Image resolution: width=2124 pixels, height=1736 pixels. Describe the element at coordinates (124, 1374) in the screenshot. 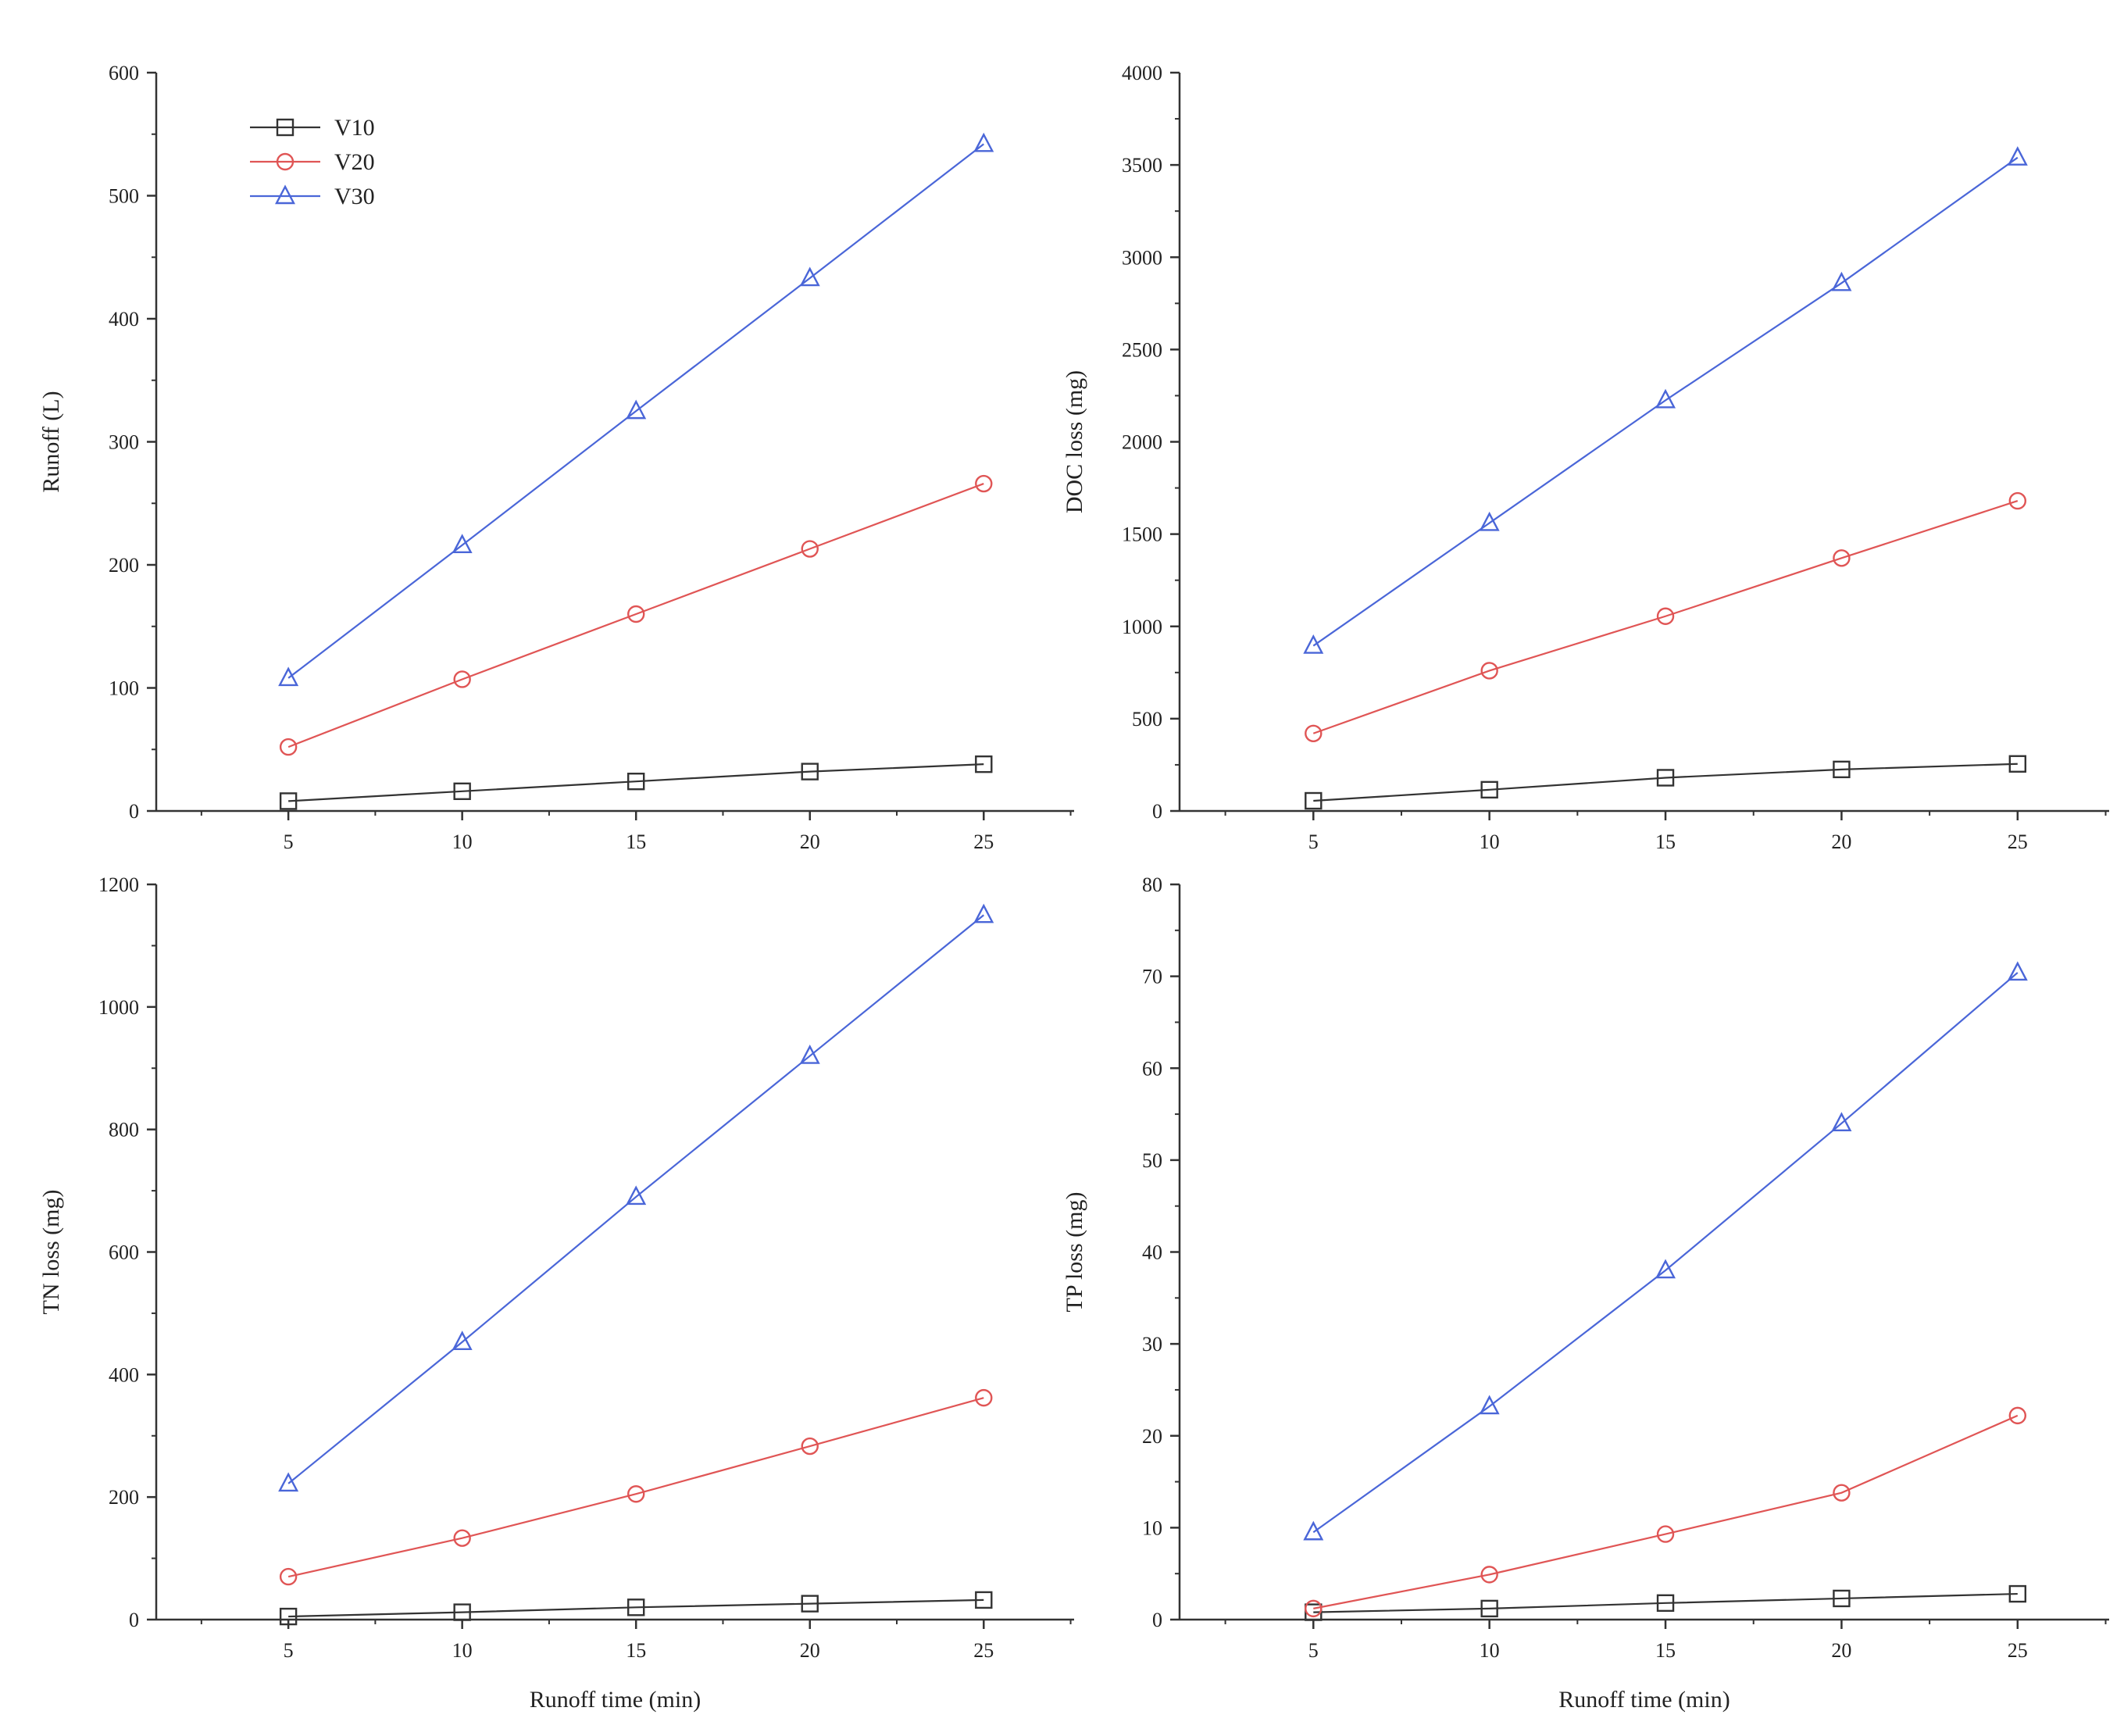

I see `tn-loss-y-tick-label: 400` at that location.